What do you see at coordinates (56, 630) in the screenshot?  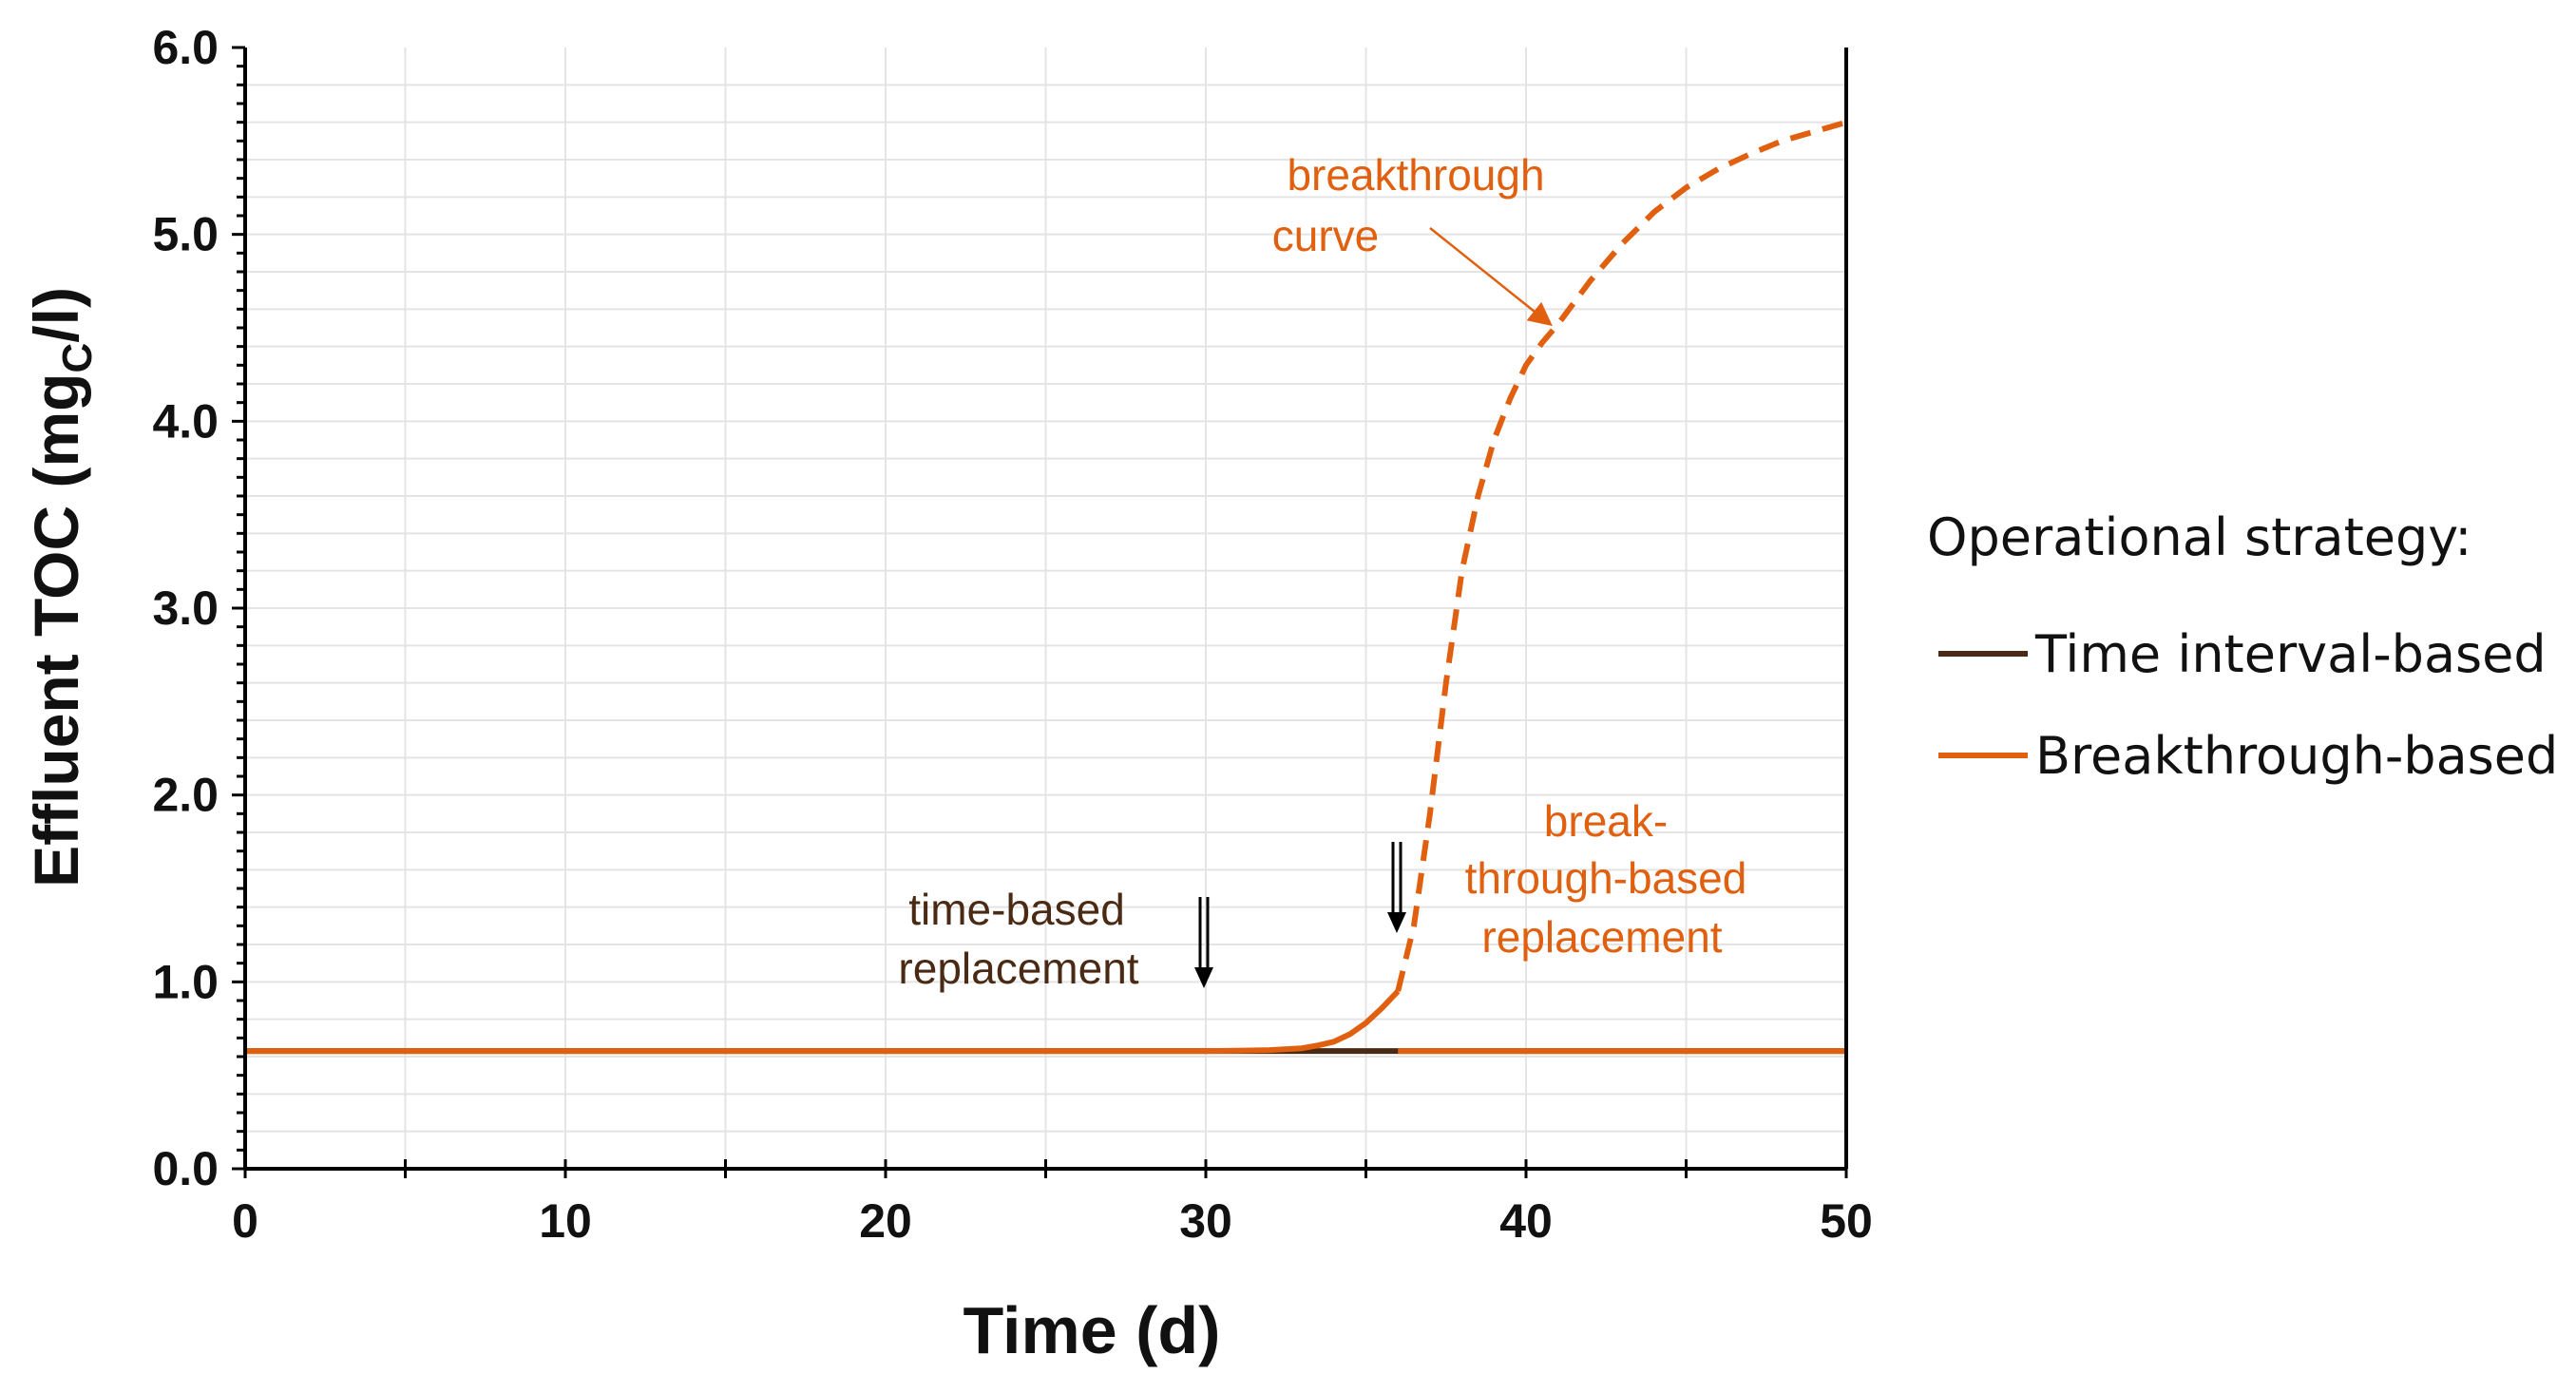 I see `y-axis-title-main: Effluent TOC (mg` at bounding box center [56, 630].